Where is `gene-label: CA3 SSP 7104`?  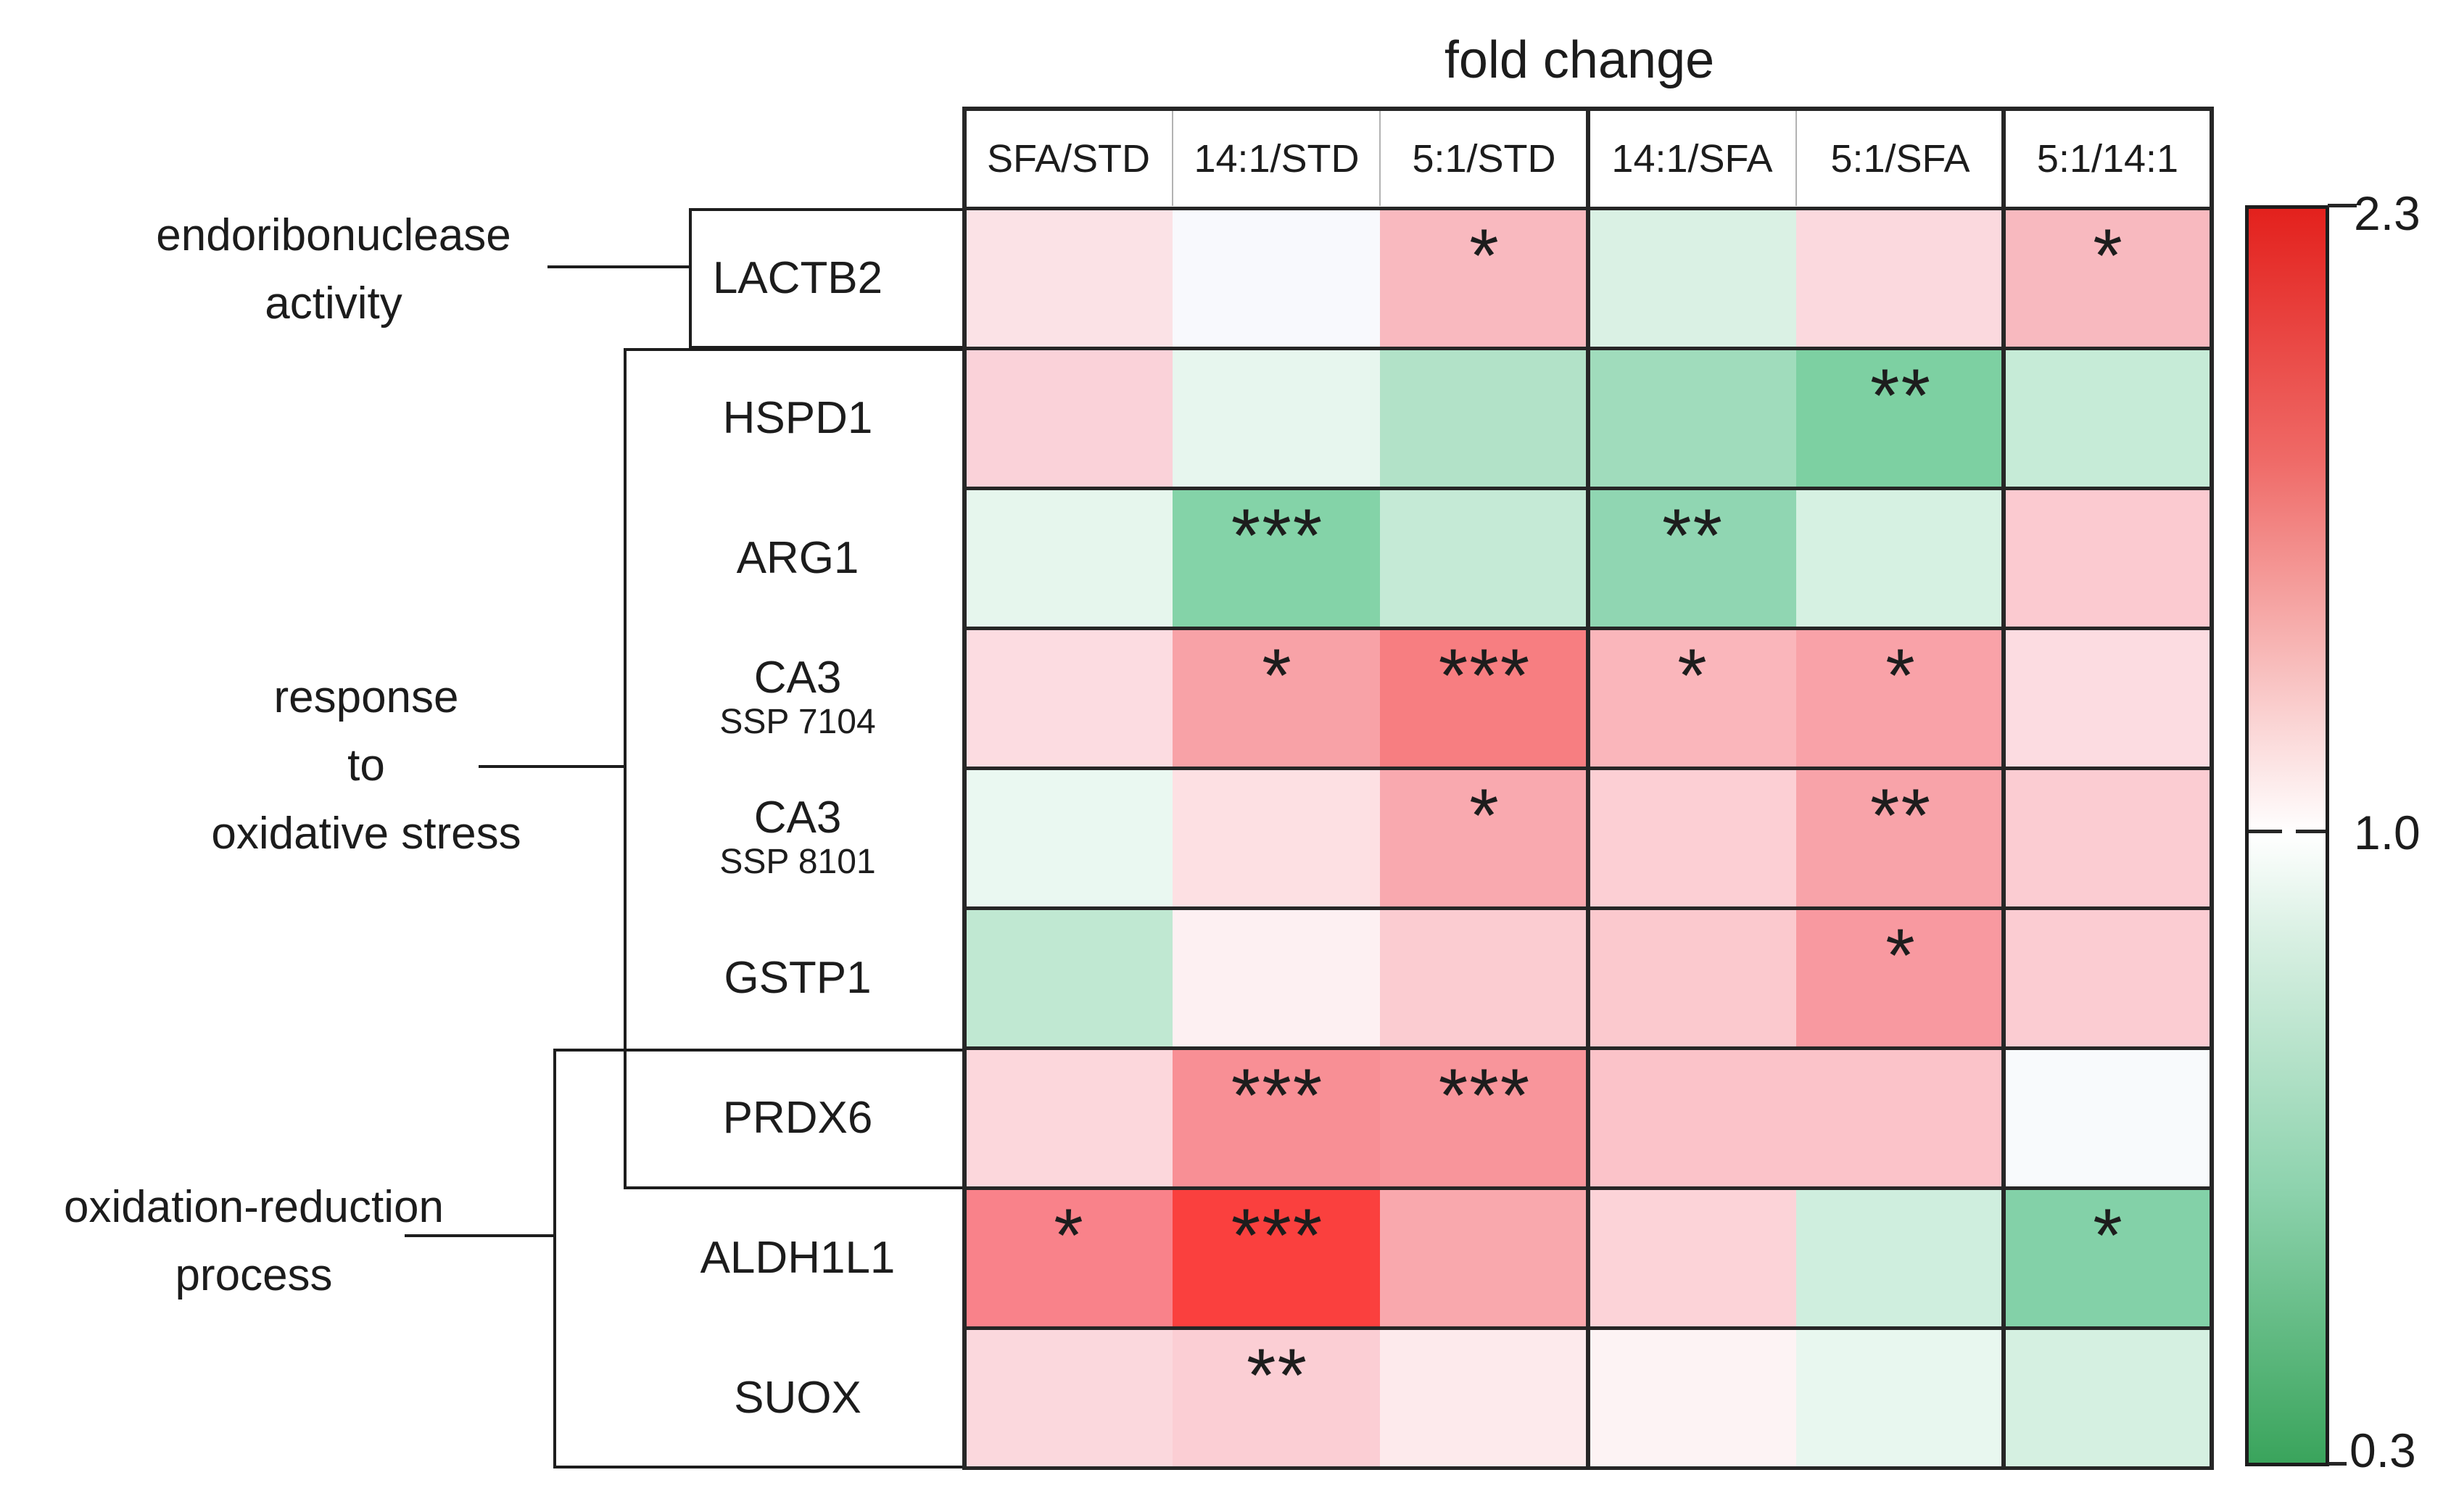 gene-label: CA3 SSP 7104 is located at coordinates (797, 698).